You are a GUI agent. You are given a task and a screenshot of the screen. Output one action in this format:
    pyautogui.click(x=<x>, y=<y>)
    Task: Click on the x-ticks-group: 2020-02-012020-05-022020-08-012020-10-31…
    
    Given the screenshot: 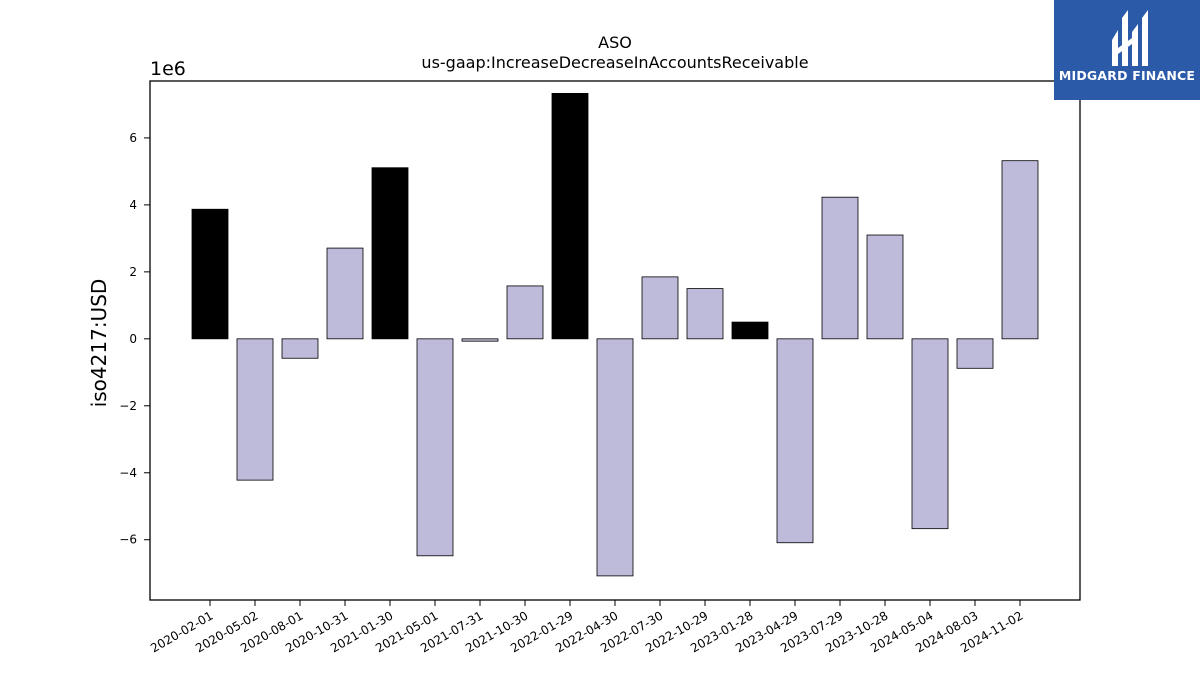 What is the action you would take?
    pyautogui.click(x=587, y=627)
    